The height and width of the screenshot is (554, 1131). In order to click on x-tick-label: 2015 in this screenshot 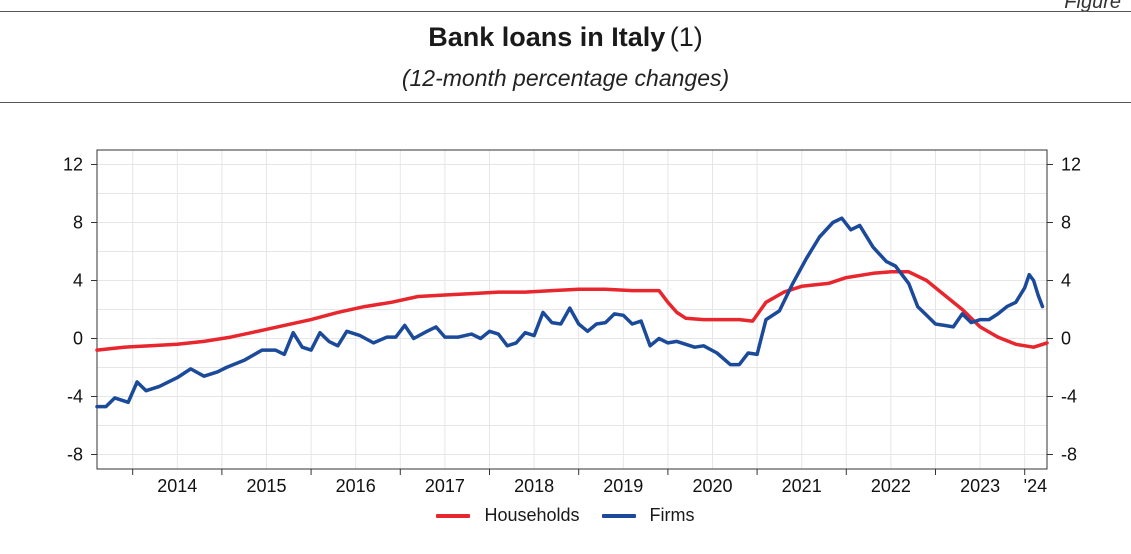, I will do `click(266, 486)`.